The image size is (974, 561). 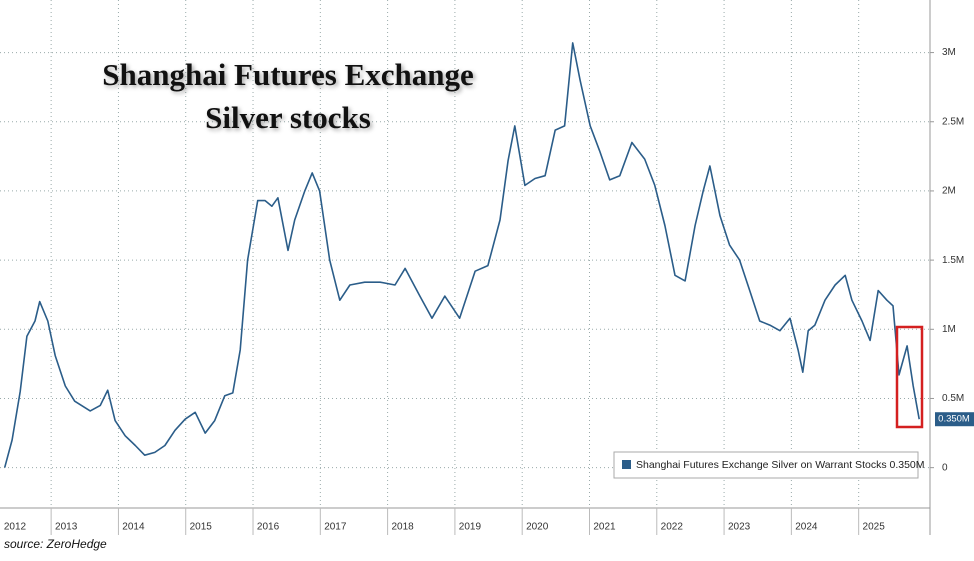 I want to click on x-tick-label: 2018, so click(x=402, y=527).